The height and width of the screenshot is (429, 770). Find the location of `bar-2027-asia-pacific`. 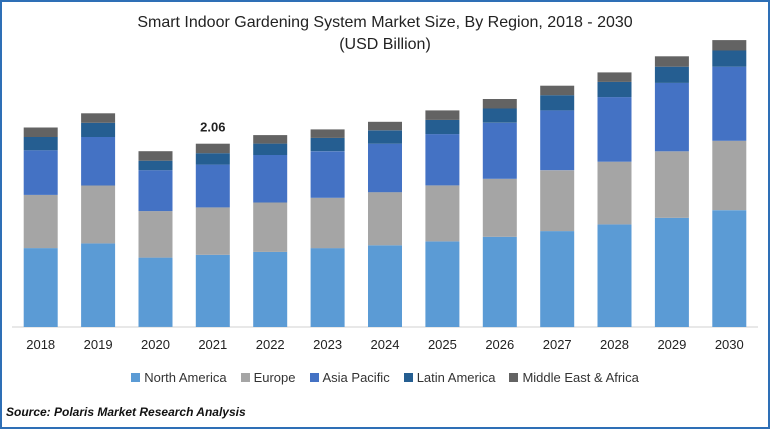

bar-2027-asia-pacific is located at coordinates (557, 140).